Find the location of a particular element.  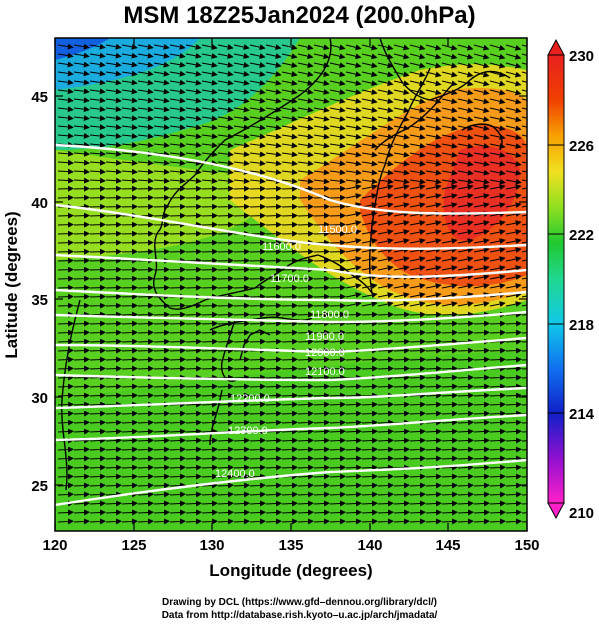

contour-label-12400: 12400.0 is located at coordinates (235, 474).